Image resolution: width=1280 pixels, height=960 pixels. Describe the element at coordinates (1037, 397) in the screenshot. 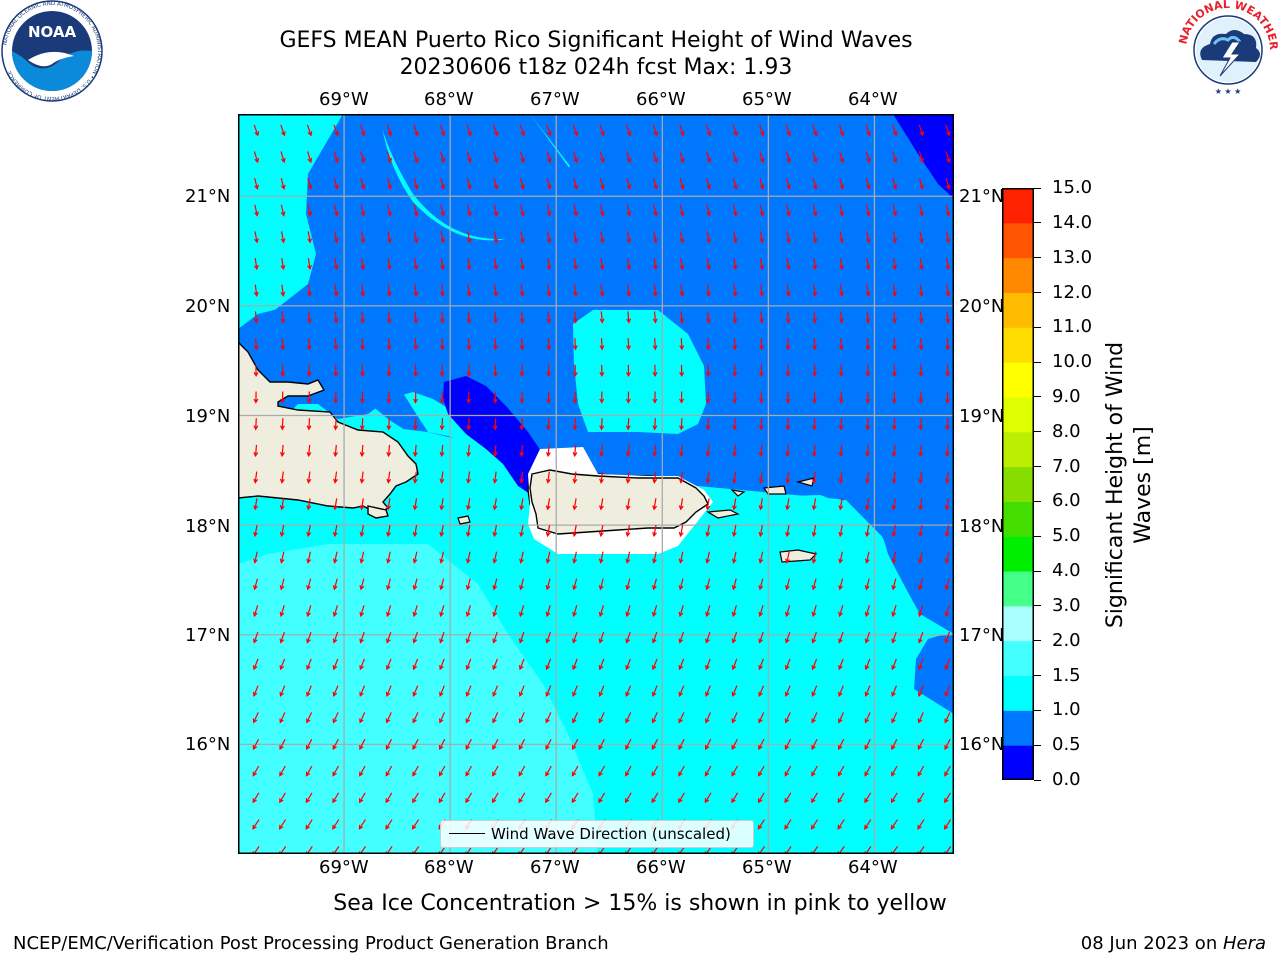

I see `colorbar-tick-mark` at that location.